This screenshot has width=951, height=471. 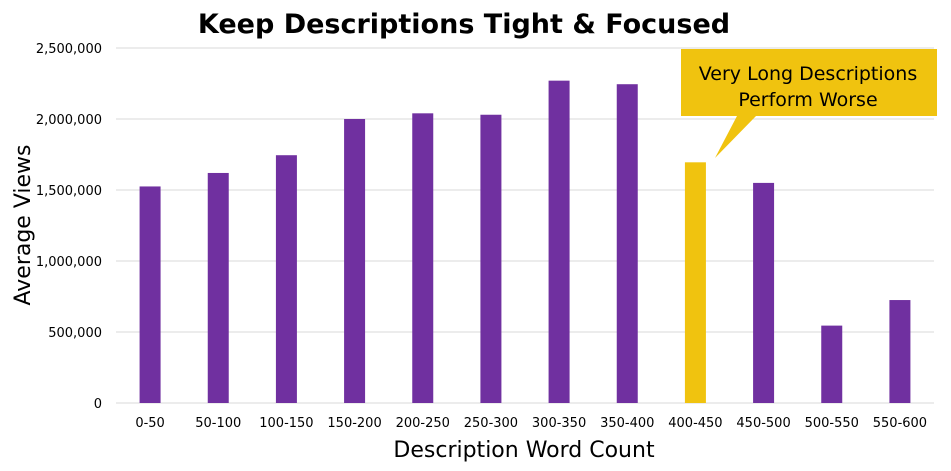 I want to click on callout-line-1: Very Long Descriptions, so click(x=808, y=74).